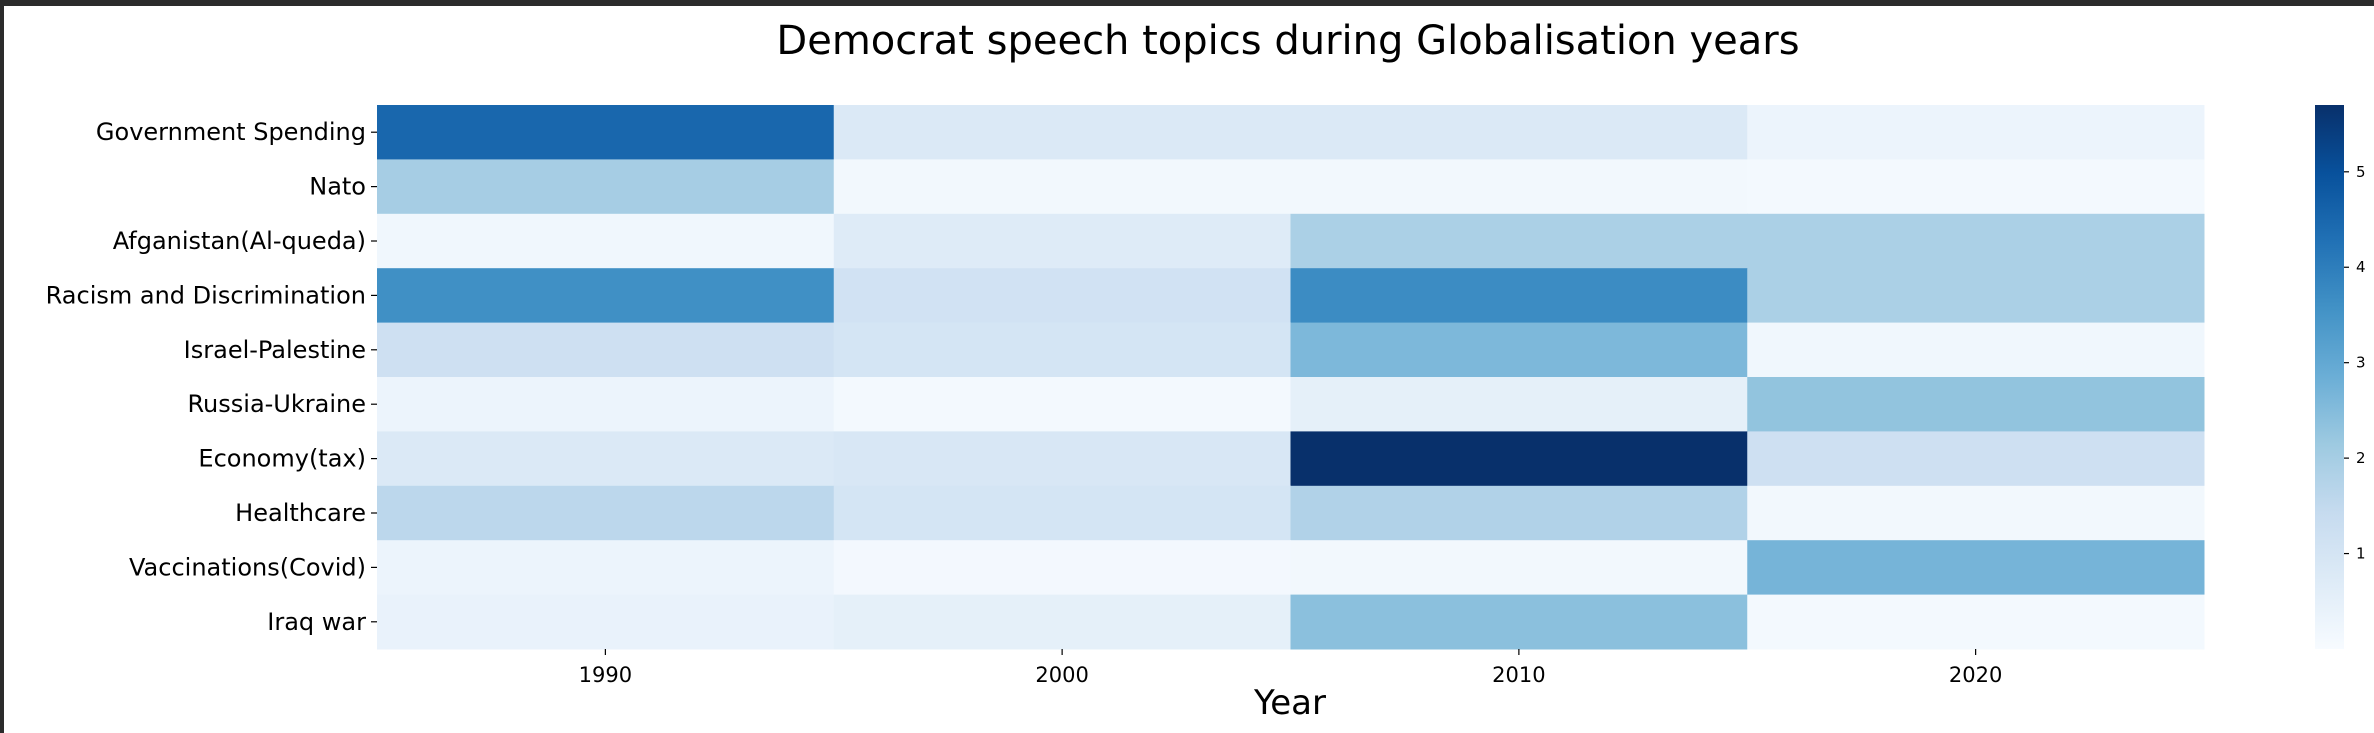  What do you see at coordinates (2361, 458) in the screenshot?
I see `colorbar-tick-label: 2` at bounding box center [2361, 458].